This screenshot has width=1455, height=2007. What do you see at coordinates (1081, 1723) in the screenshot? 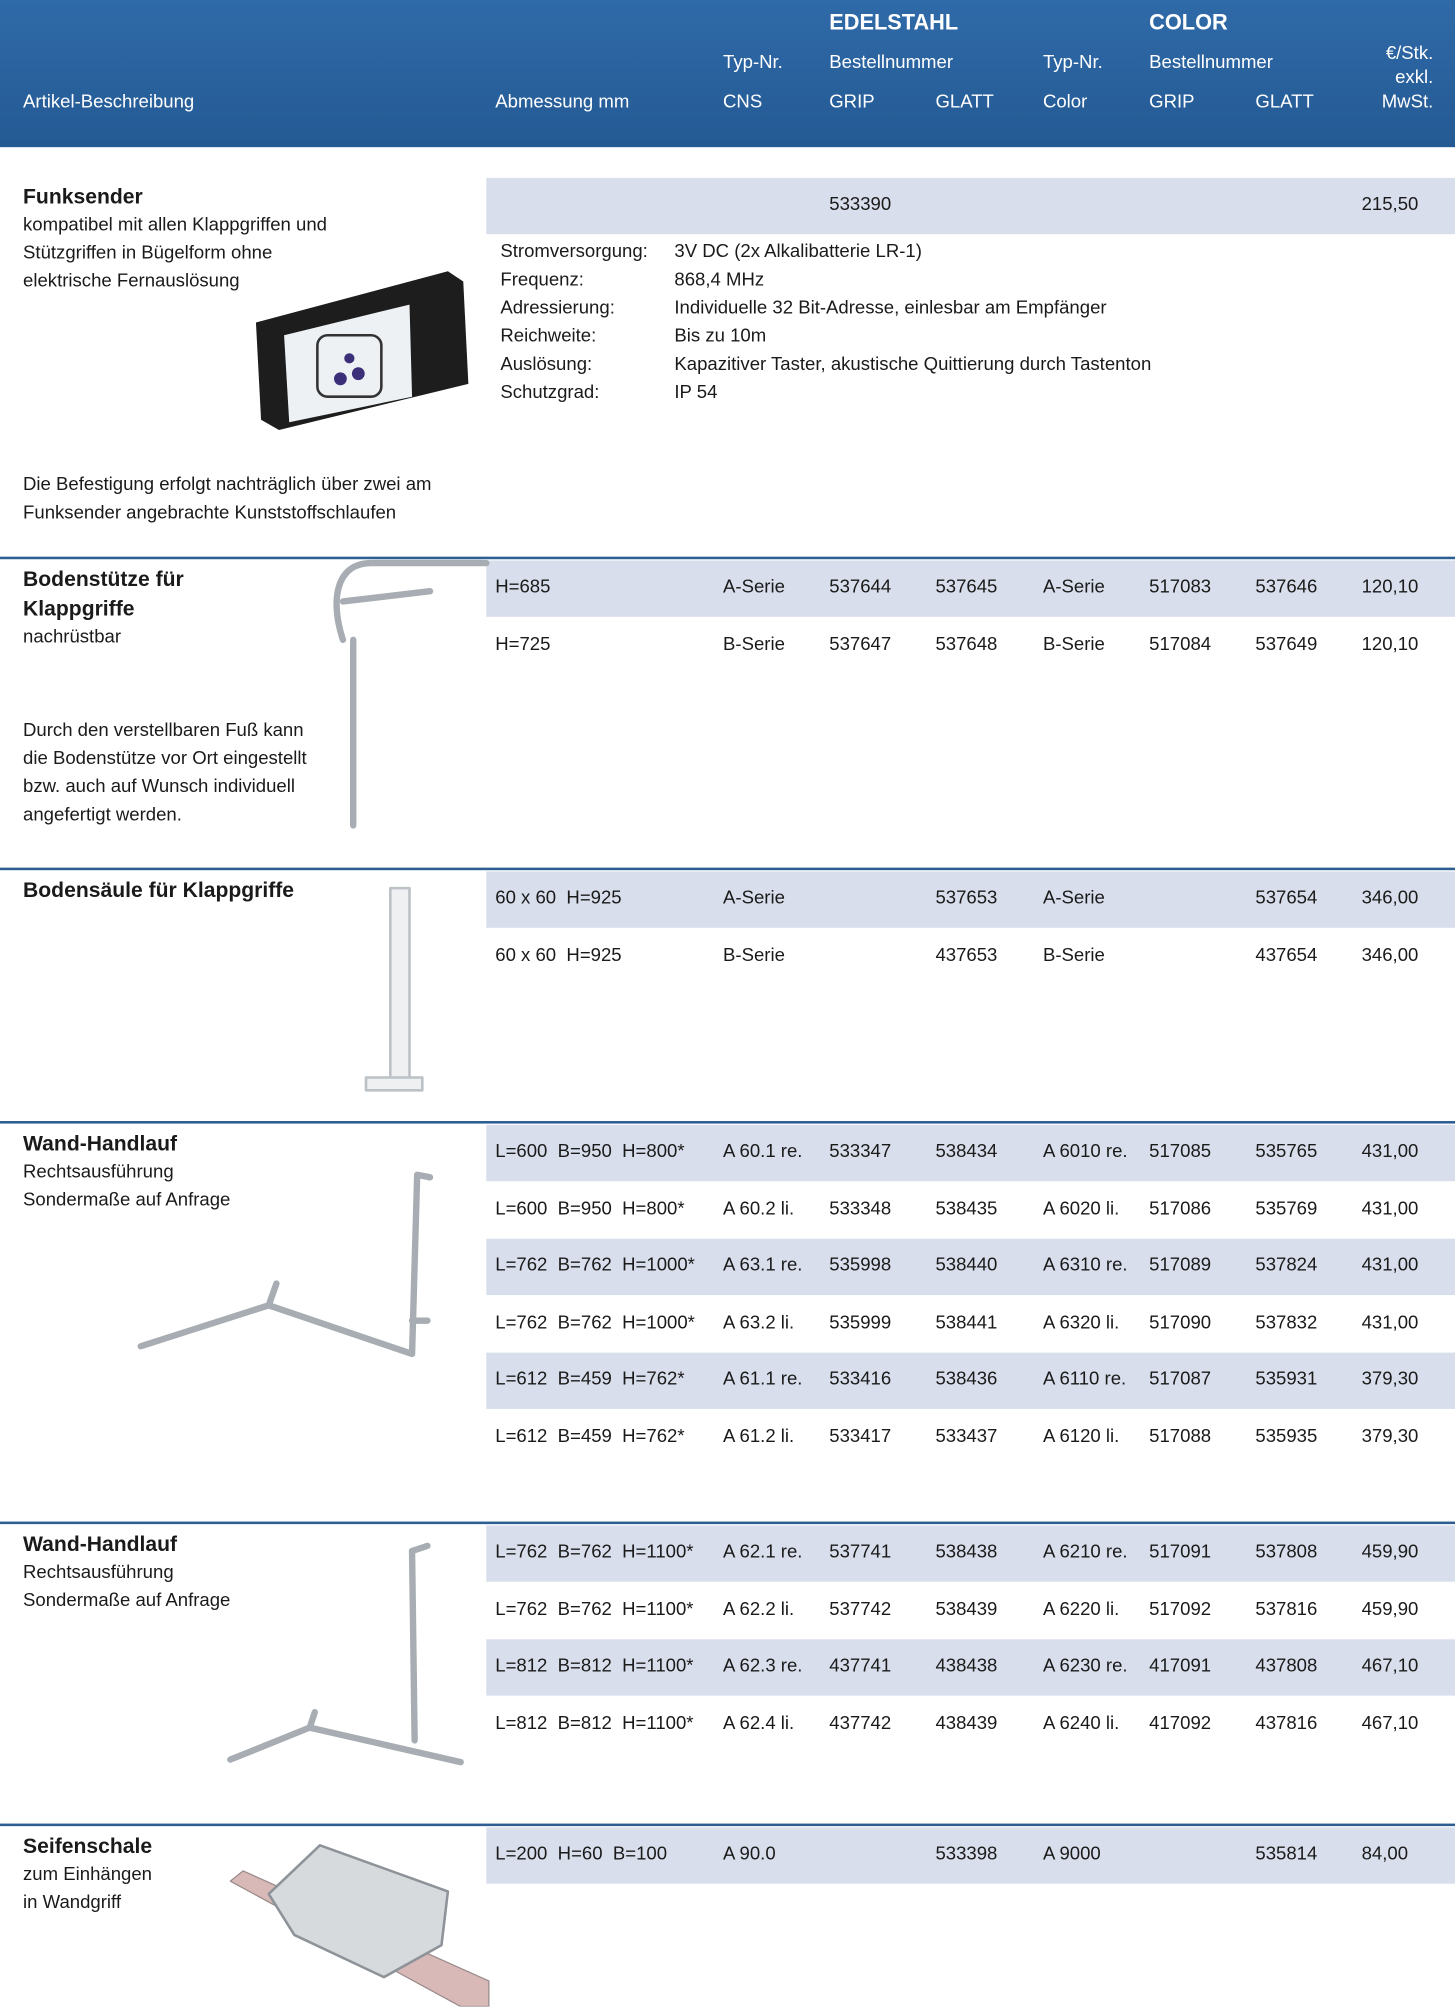
I see `cell: A 6240 li.` at bounding box center [1081, 1723].